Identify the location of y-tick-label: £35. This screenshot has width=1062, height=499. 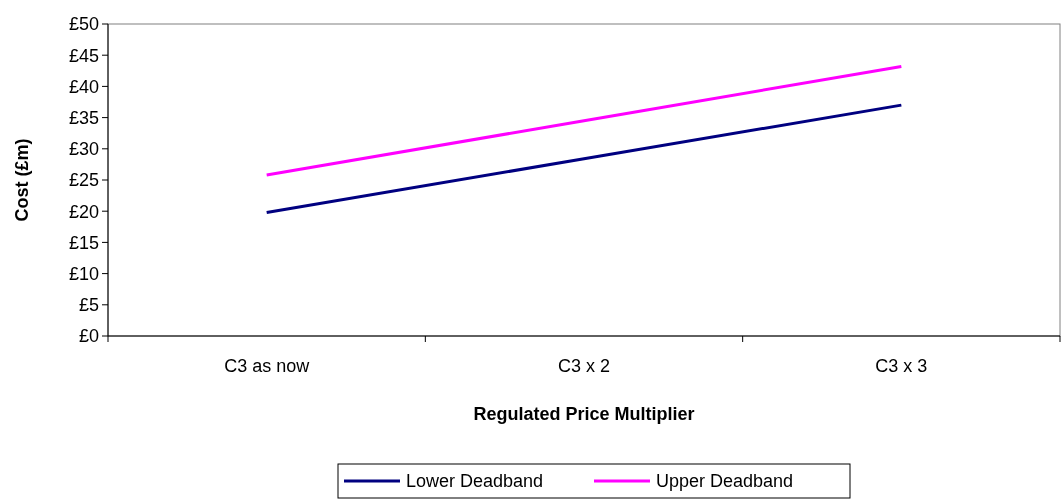
(83, 117).